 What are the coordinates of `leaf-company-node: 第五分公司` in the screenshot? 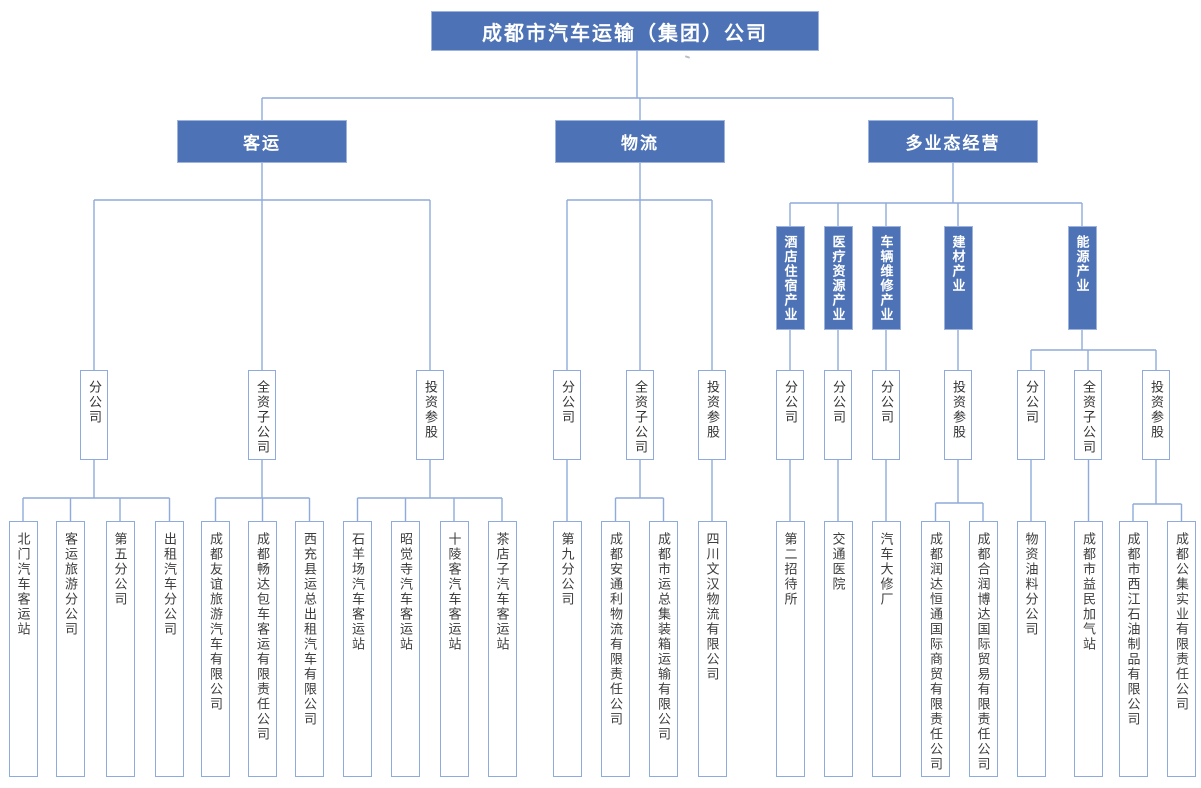 It's located at (120, 649).